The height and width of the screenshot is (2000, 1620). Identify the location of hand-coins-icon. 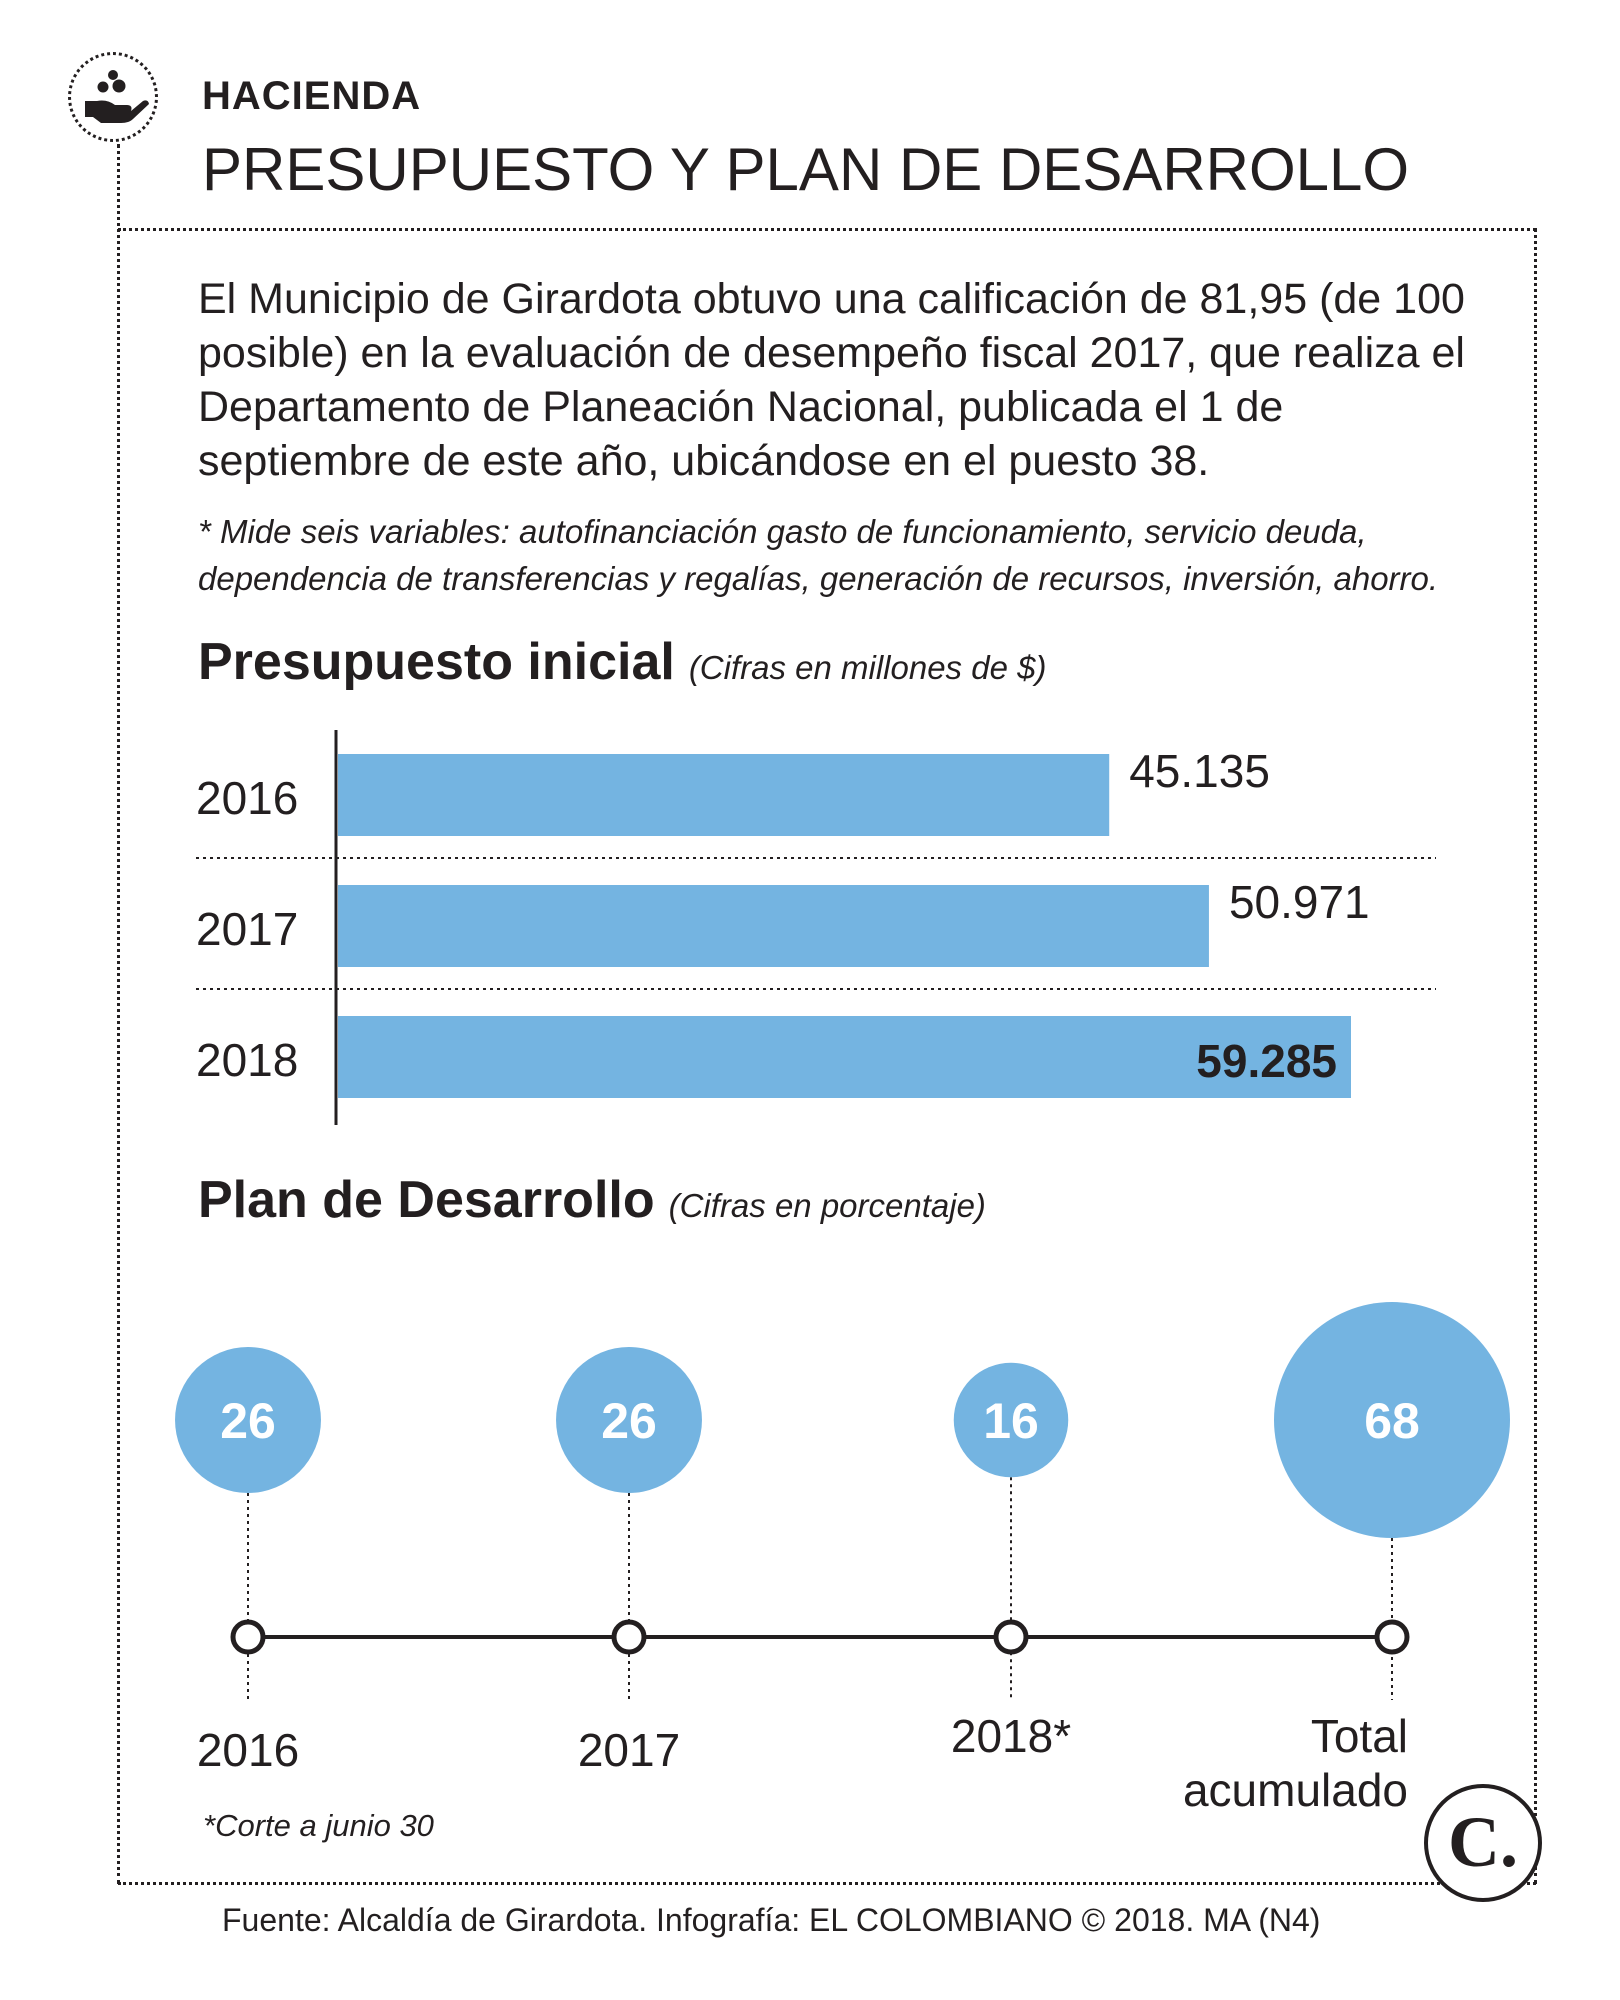
(113, 97).